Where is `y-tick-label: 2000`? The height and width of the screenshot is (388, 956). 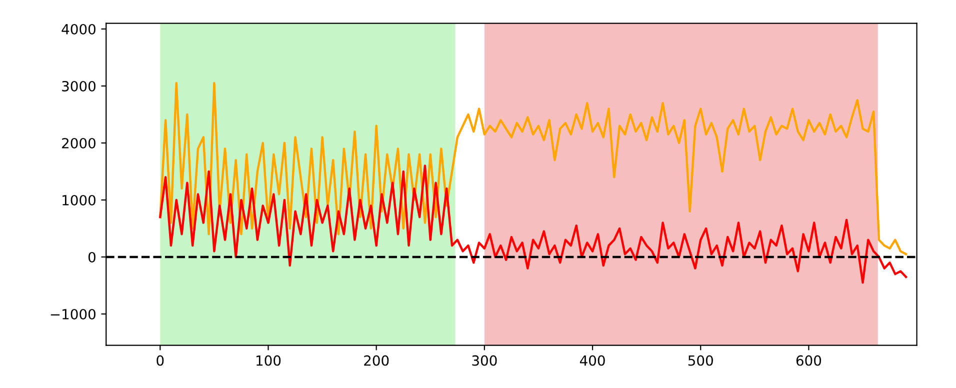 y-tick-label: 2000 is located at coordinates (79, 143).